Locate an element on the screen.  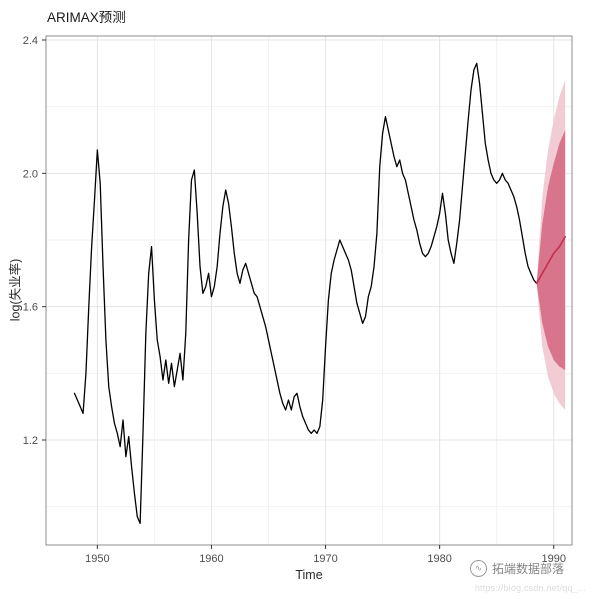
y-axis-title: log(失业率) is located at coordinates (15, 290).